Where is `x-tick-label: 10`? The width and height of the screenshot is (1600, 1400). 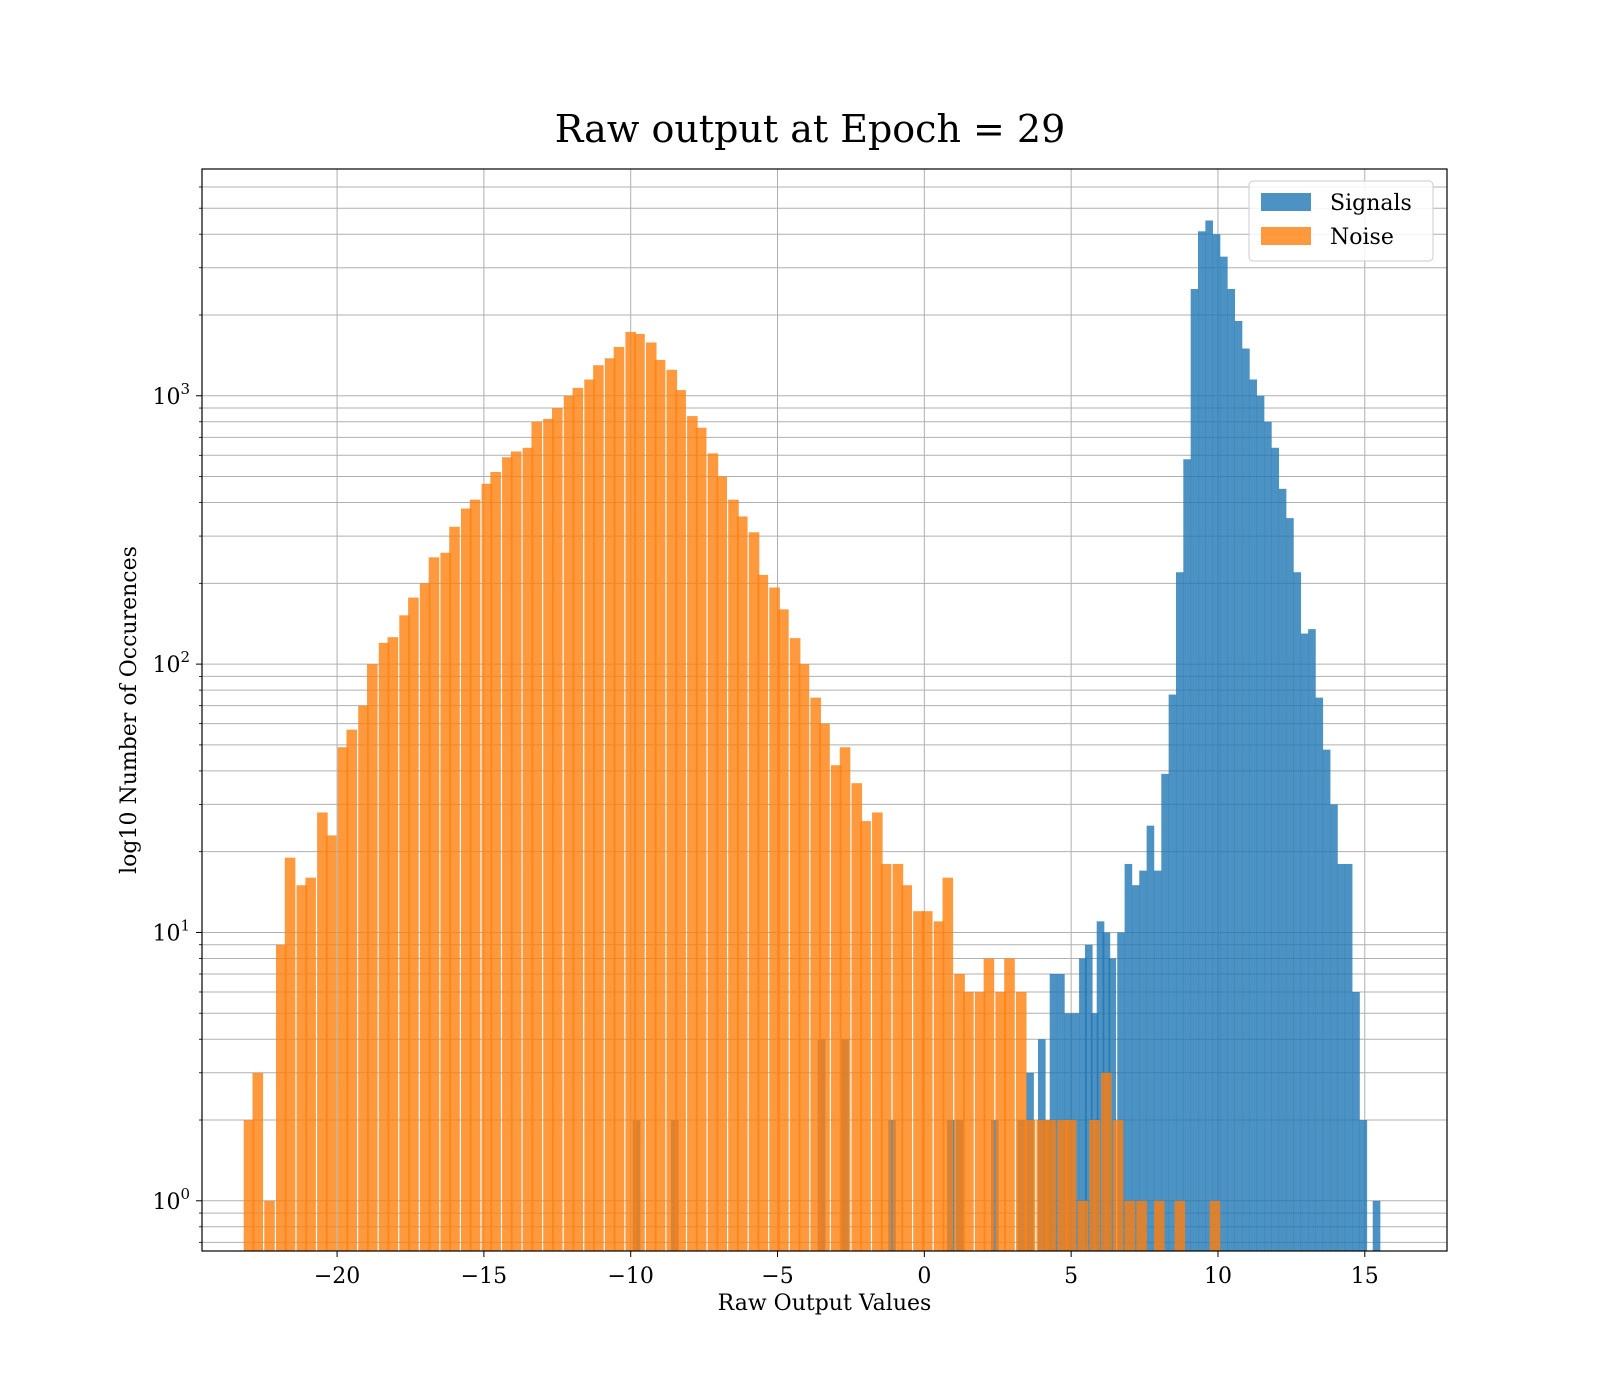 x-tick-label: 10 is located at coordinates (1218, 1276).